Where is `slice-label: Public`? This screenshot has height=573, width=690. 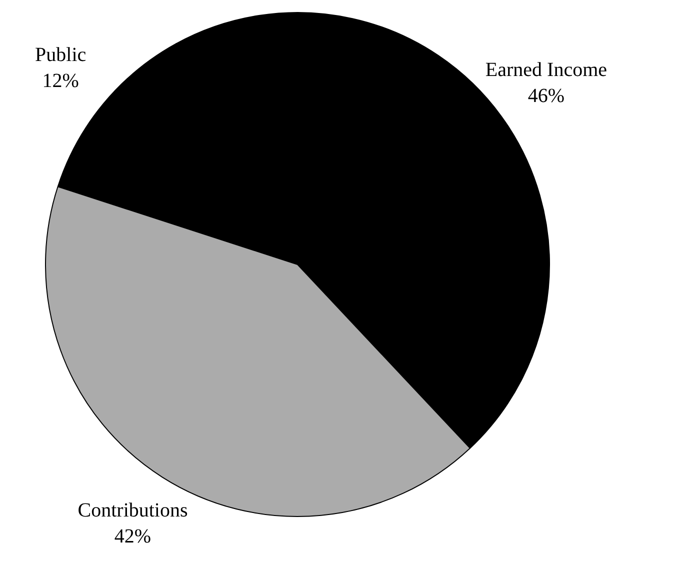
slice-label: Public is located at coordinates (60, 55).